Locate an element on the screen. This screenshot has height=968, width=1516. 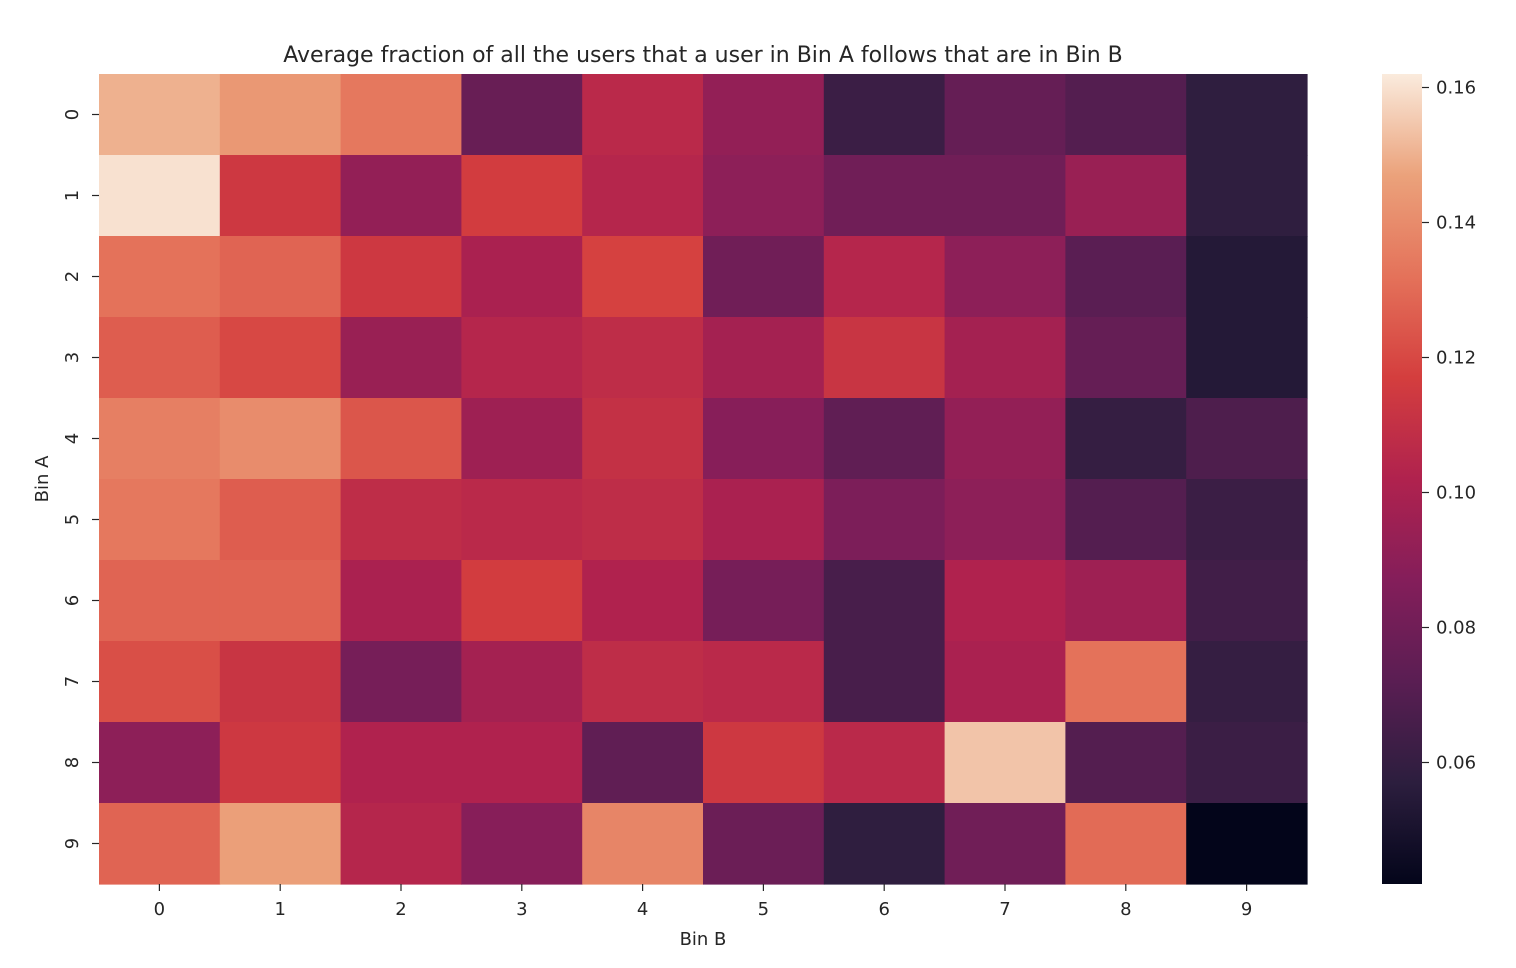
heatmap-cell-r3-c3 is located at coordinates (522, 358).